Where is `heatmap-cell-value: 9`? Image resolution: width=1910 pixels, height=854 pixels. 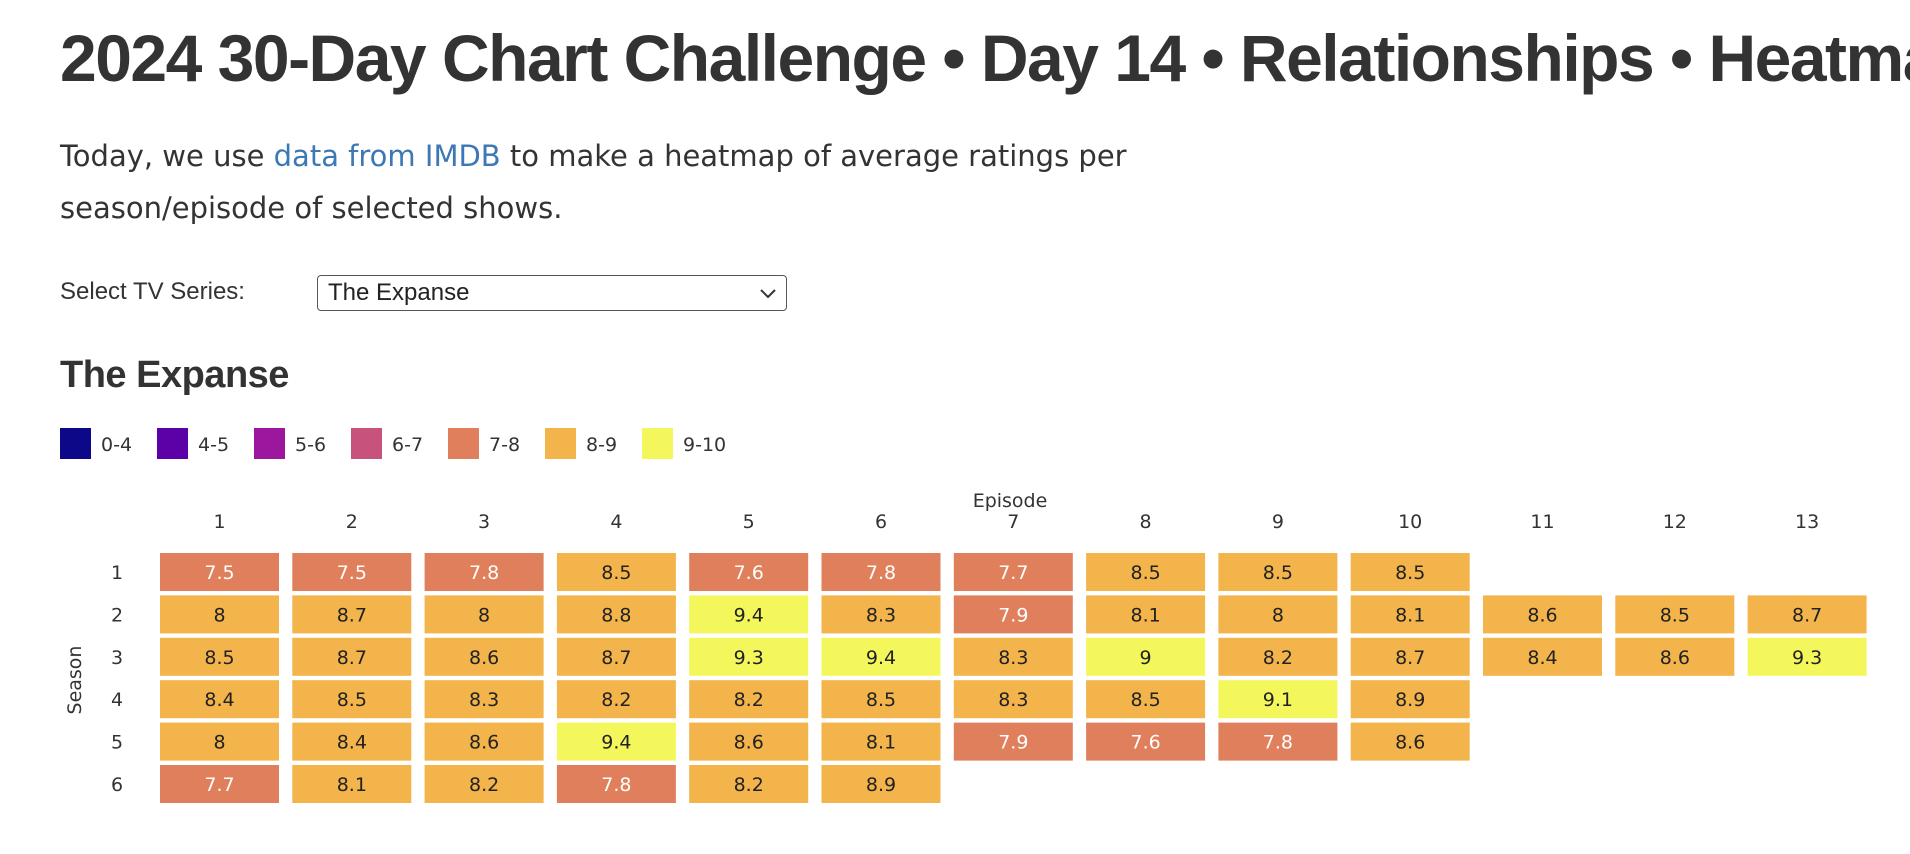
heatmap-cell-value: 9 is located at coordinates (1146, 658).